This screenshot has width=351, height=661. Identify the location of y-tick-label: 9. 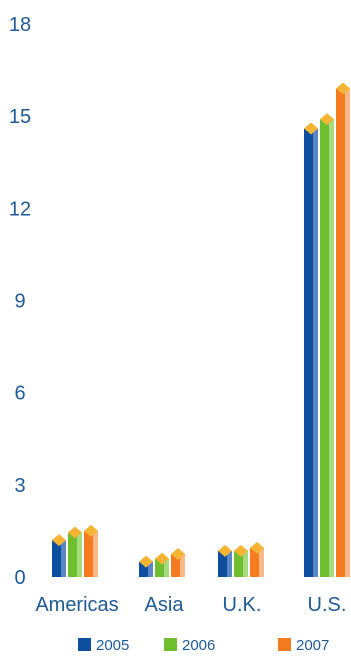
(19, 302).